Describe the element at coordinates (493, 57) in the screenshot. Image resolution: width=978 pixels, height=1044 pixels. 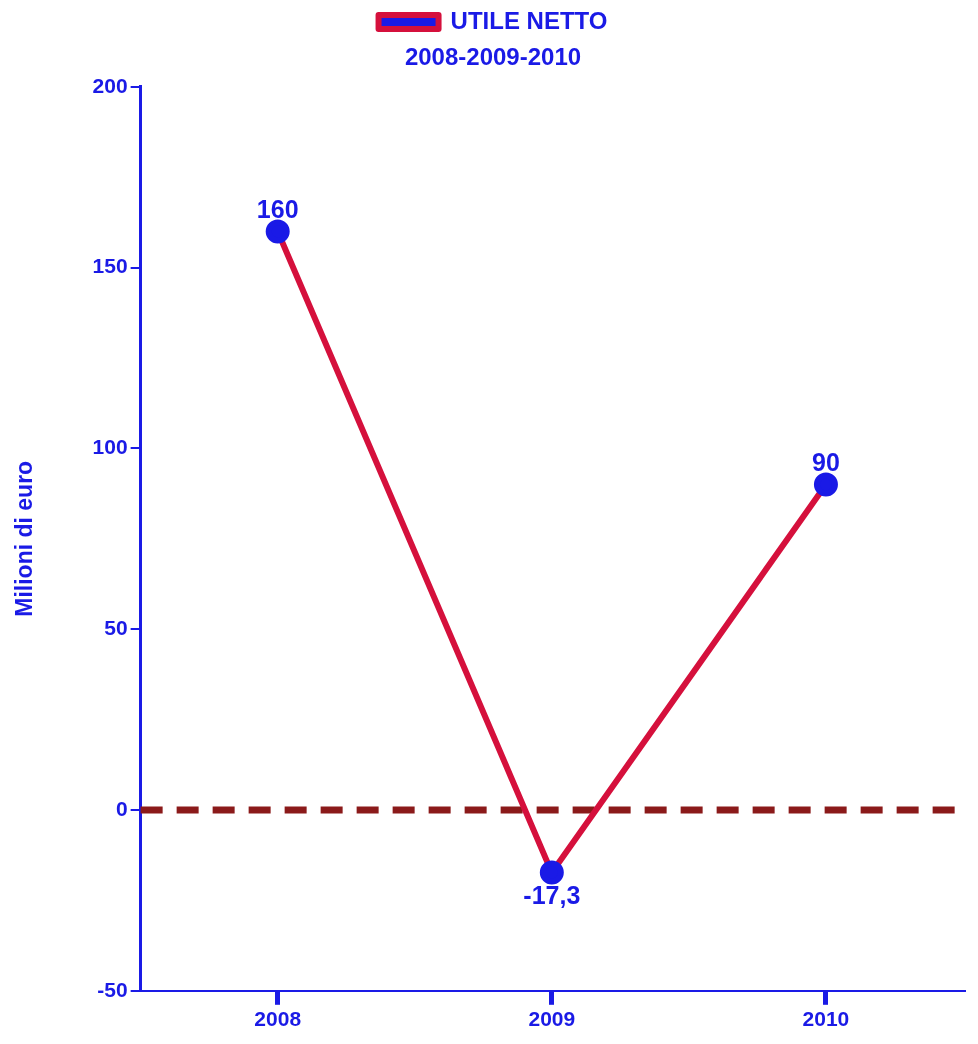
I see `chart-title: 2008-2009-2010` at that location.